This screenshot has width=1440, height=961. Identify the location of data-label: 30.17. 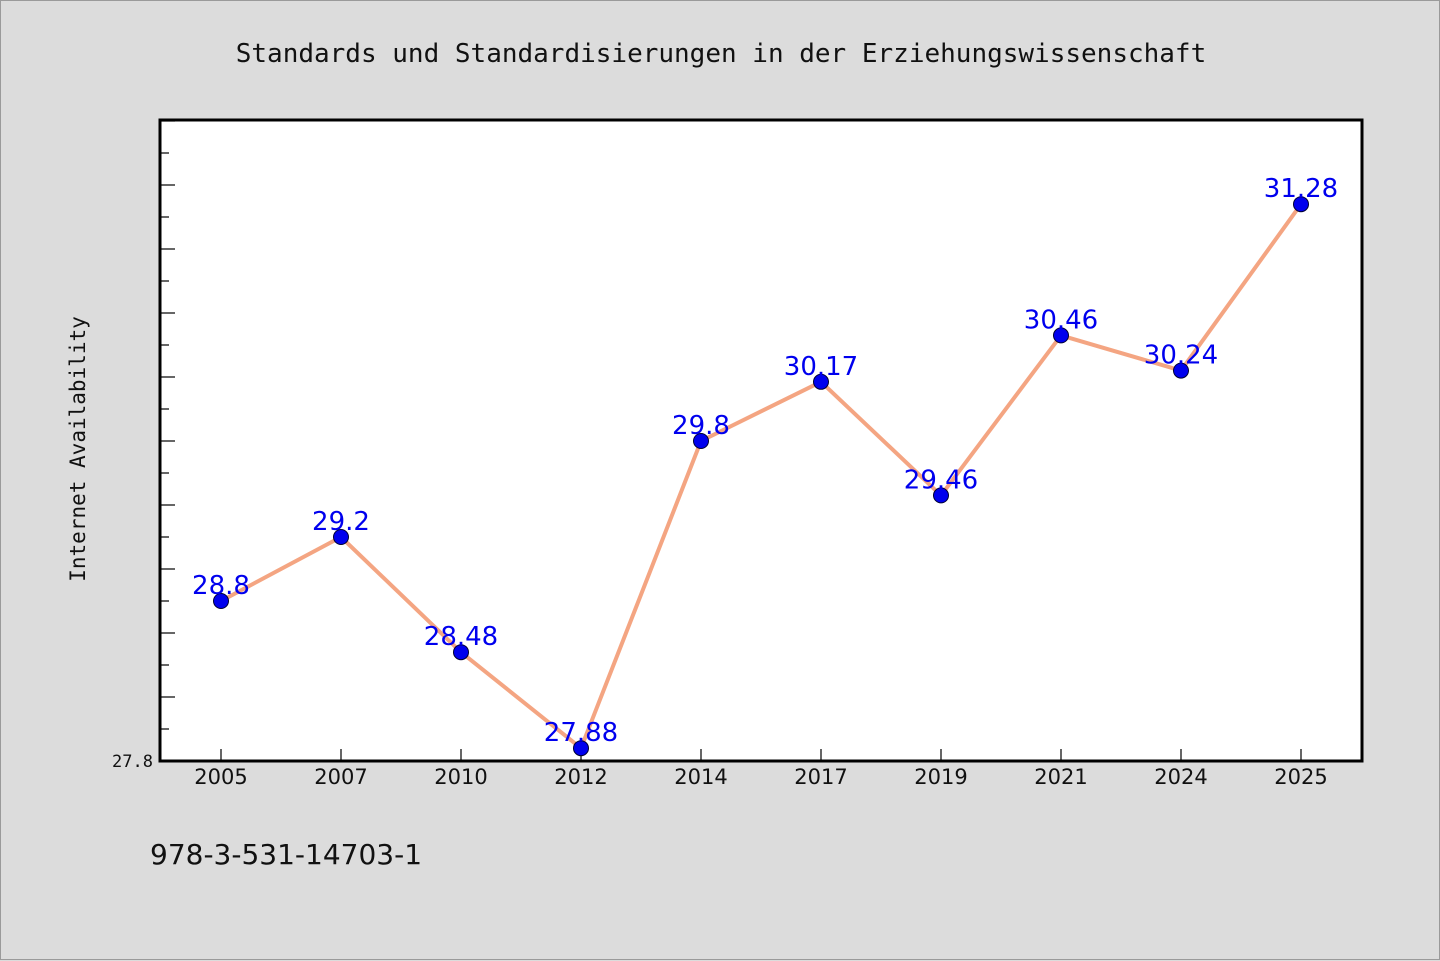
(821, 367).